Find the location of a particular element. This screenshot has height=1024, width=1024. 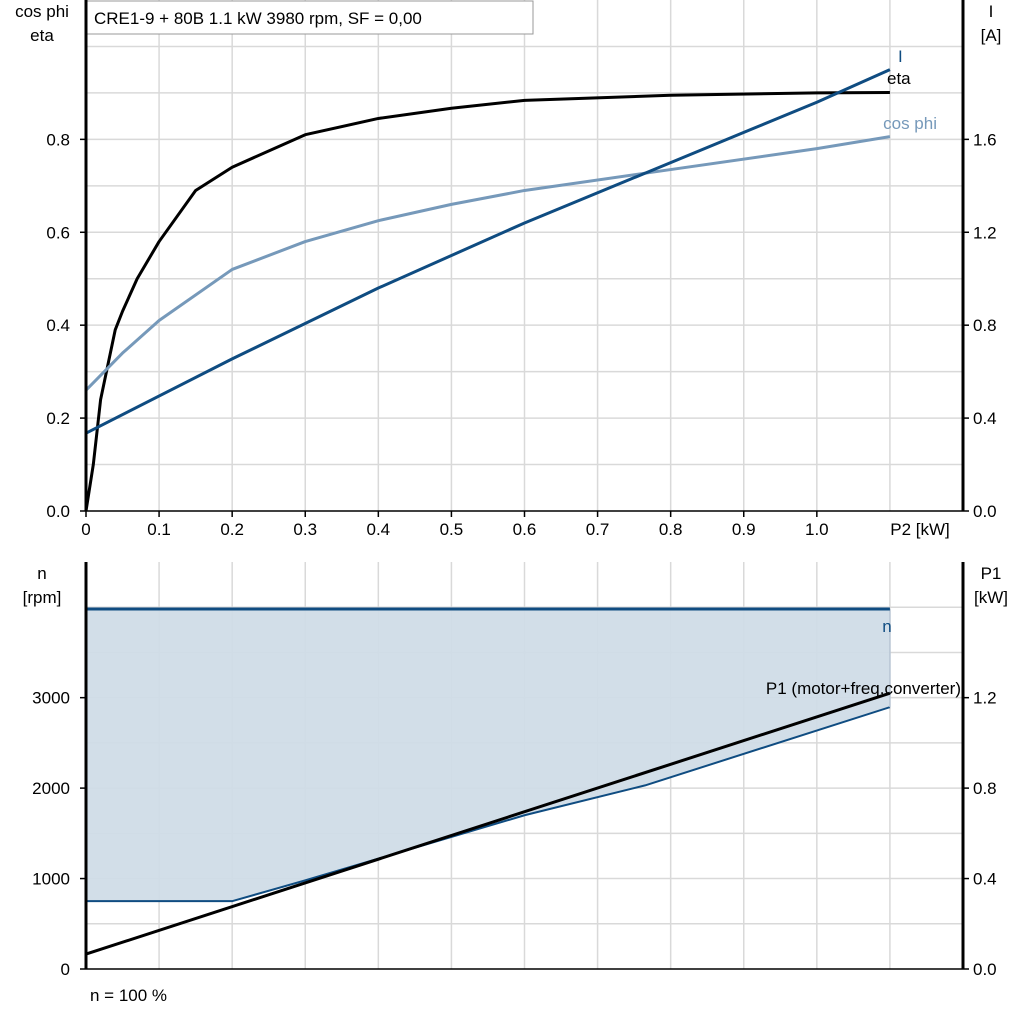

x-tick-label: 0.9 is located at coordinates (744, 529).